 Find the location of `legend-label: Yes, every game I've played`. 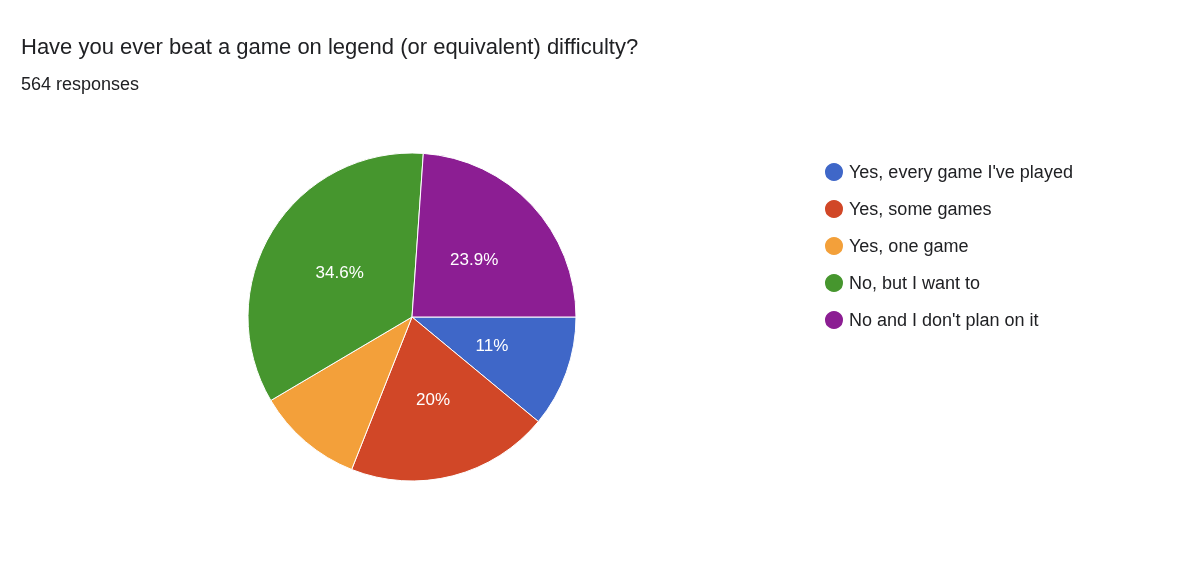

legend-label: Yes, every game I've played is located at coordinates (961, 172).